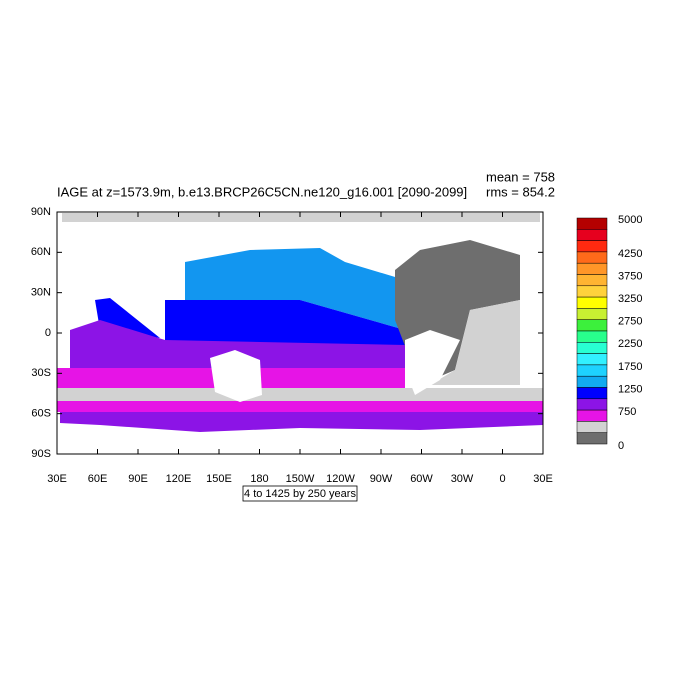 The width and height of the screenshot is (675, 675). I want to click on lon-label: 180, so click(259, 479).